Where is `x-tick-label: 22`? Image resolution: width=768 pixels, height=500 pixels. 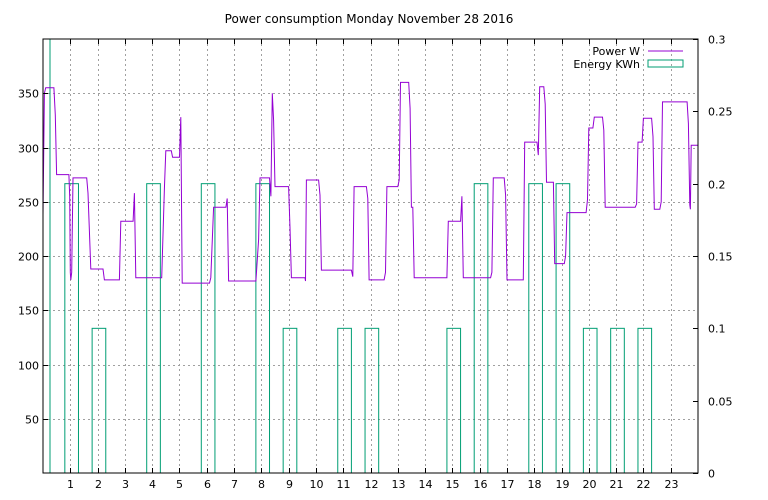 x-tick-label: 22 is located at coordinates (644, 484).